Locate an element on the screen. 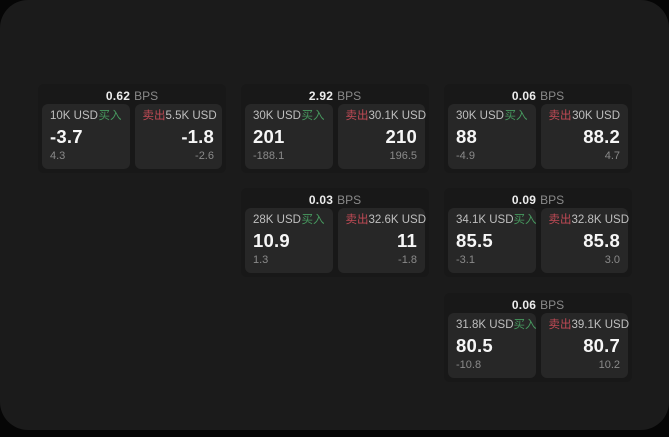 The height and width of the screenshot is (437, 669). sell-amount: 5.5K USD is located at coordinates (191, 116).